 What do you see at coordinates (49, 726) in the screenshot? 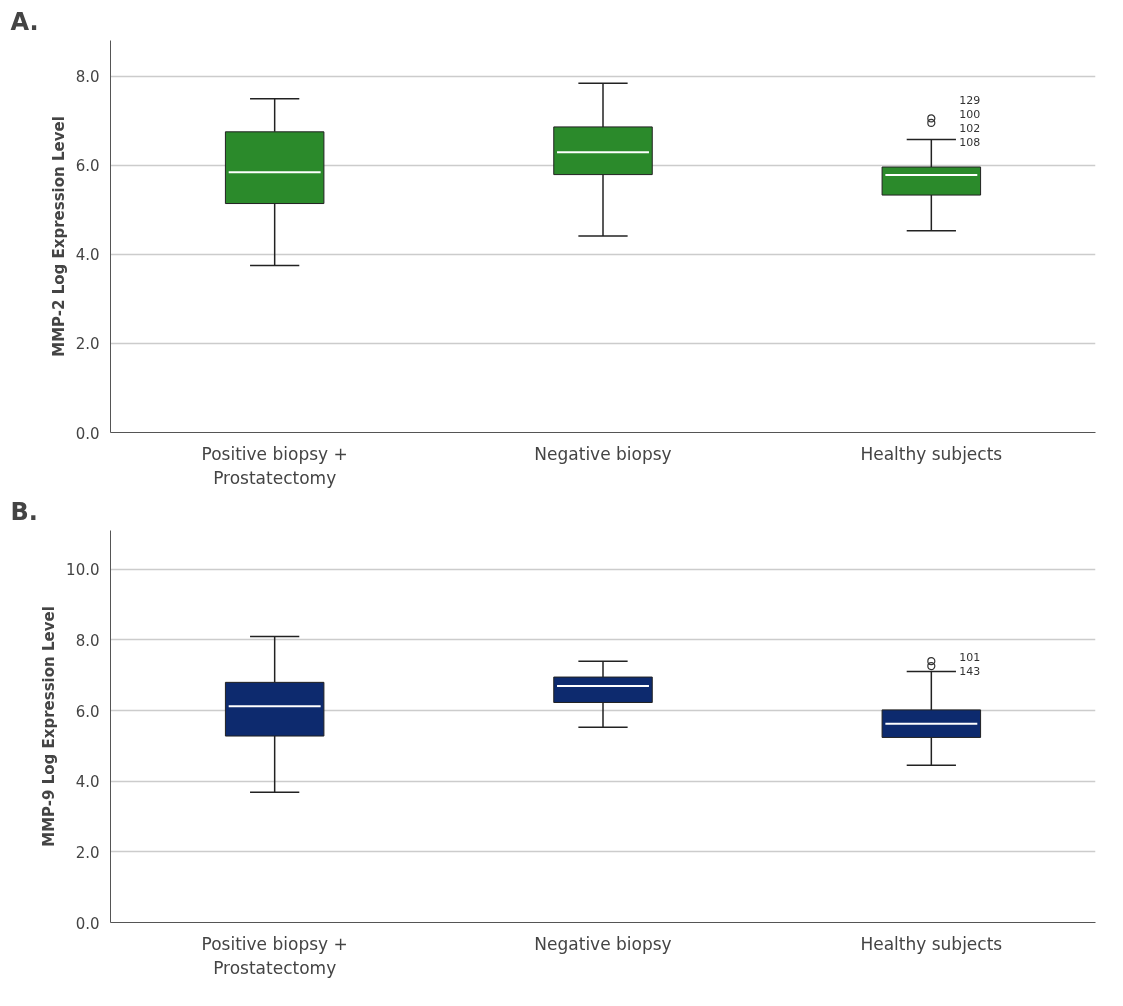
I see `y-axis-title: MMP-9 Log Expression Level` at bounding box center [49, 726].